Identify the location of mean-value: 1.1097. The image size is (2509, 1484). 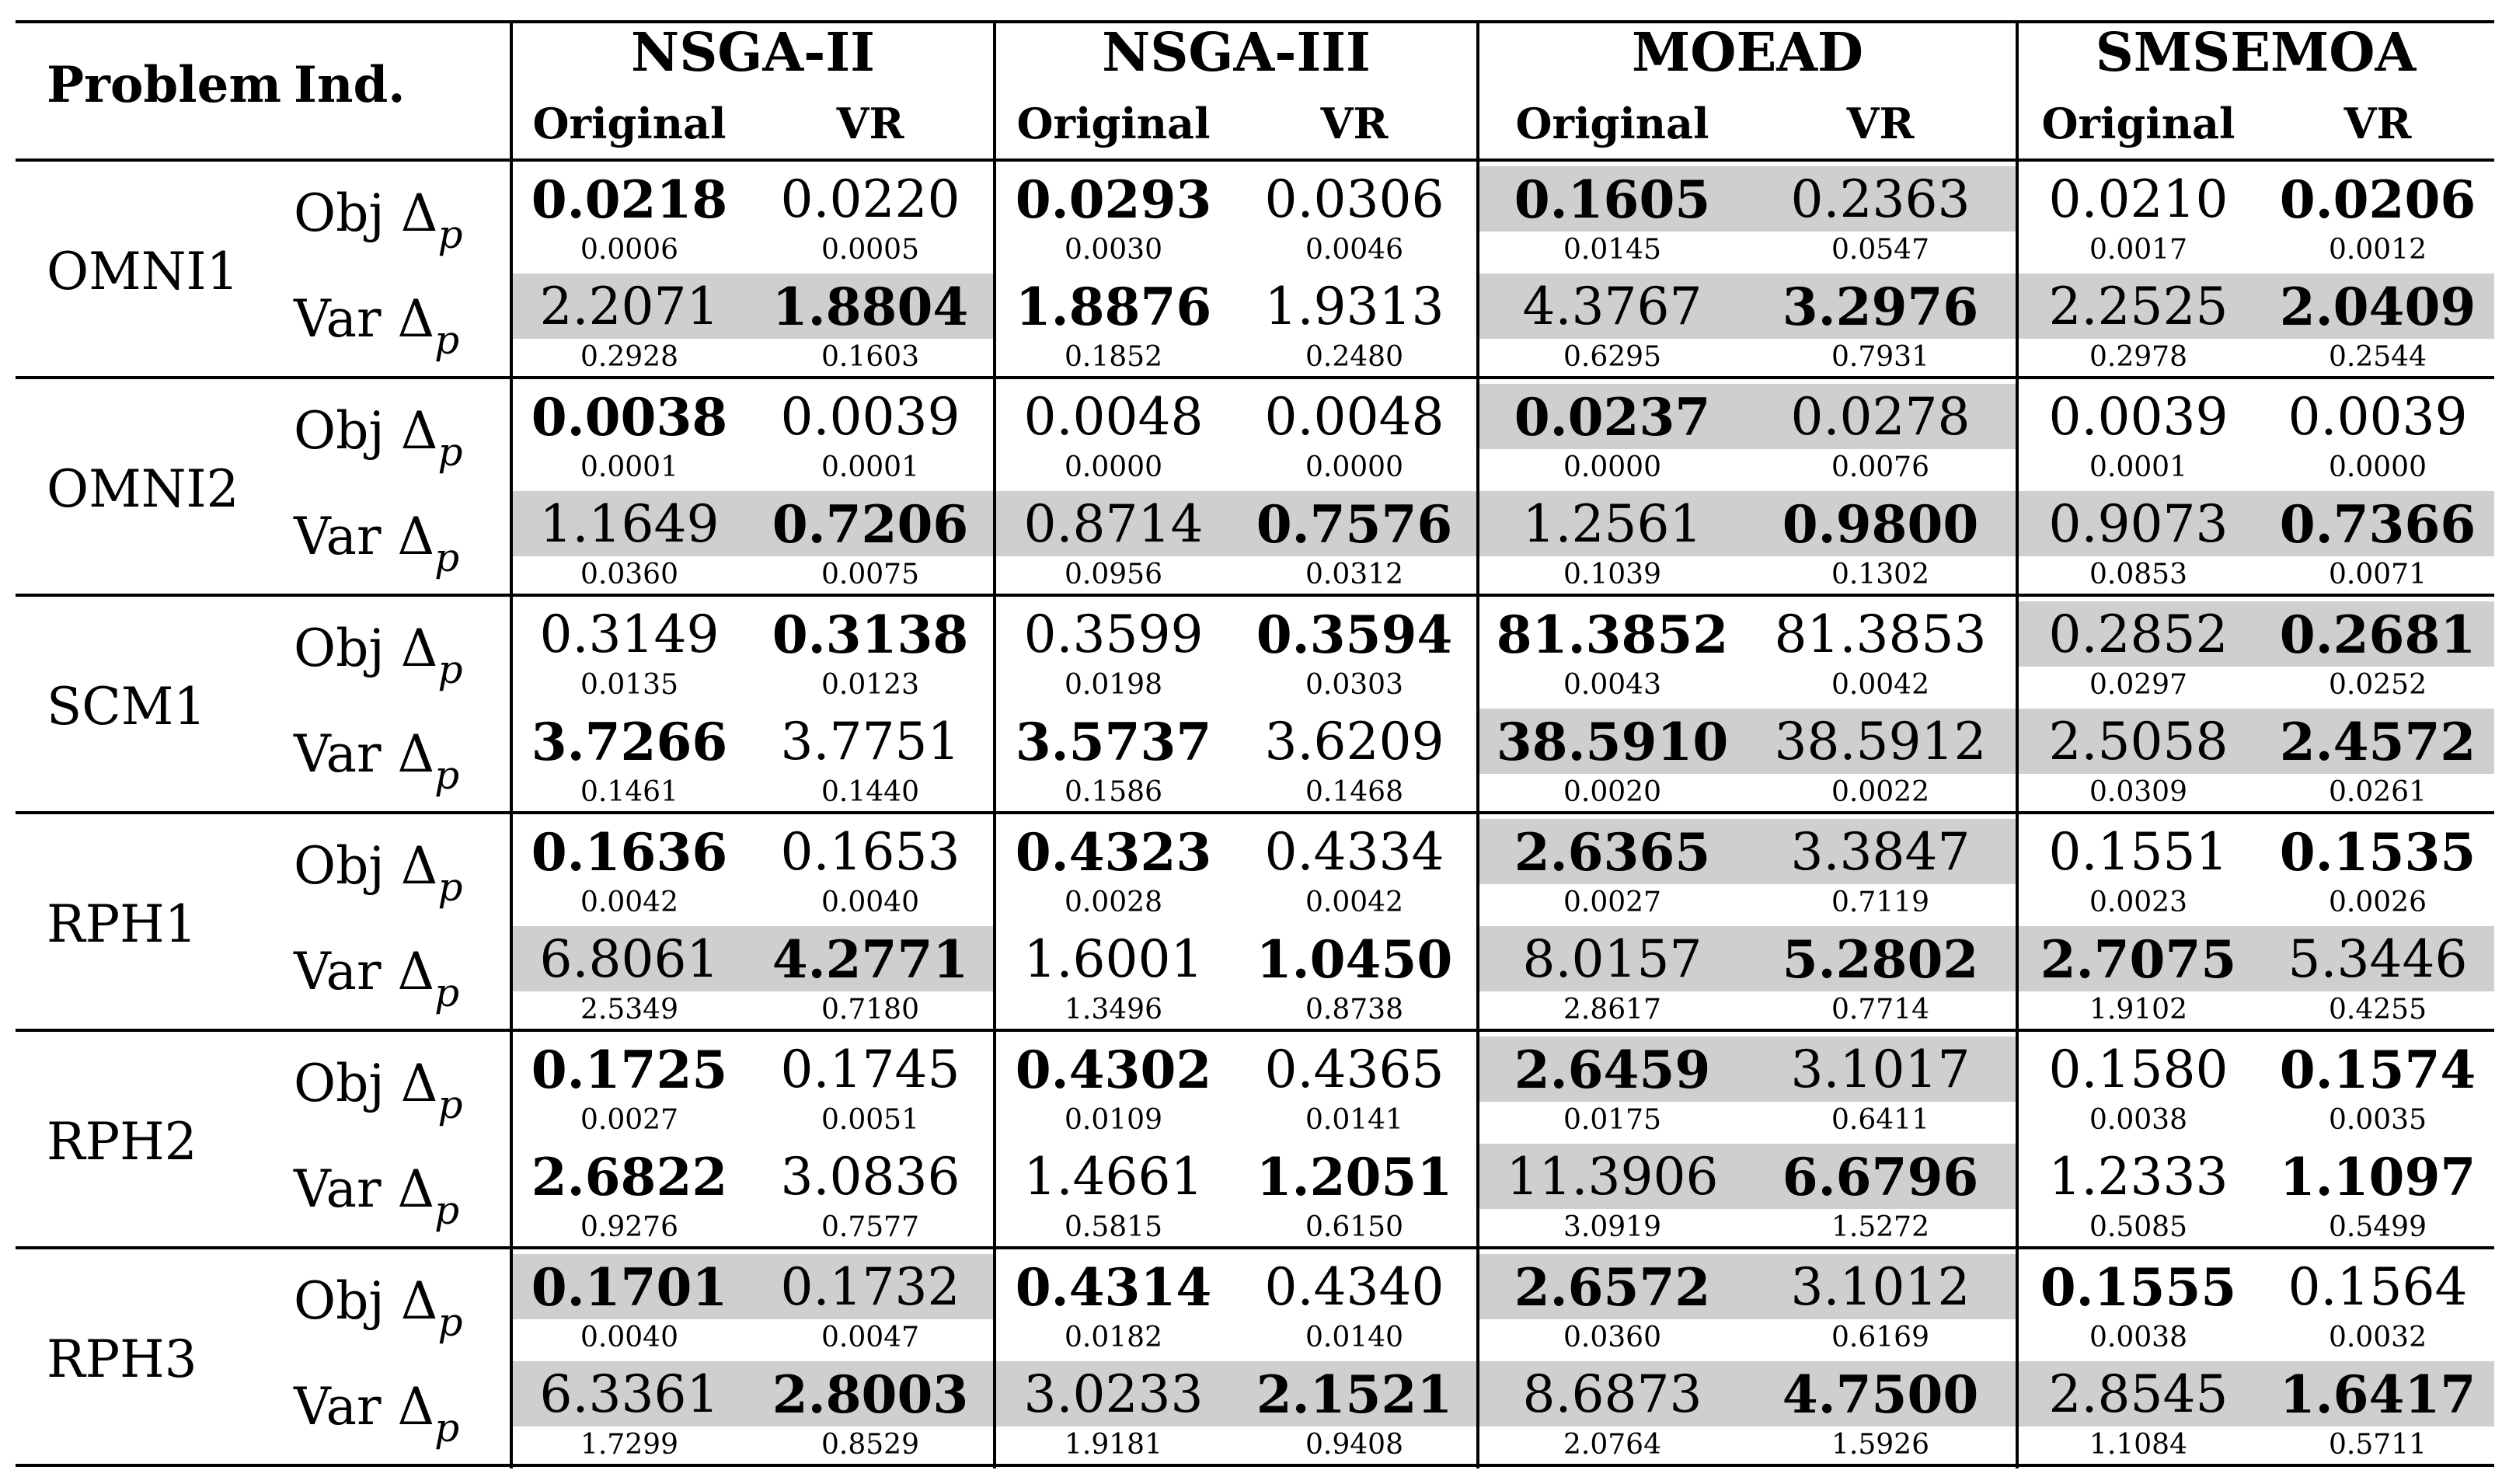
(2377, 1177).